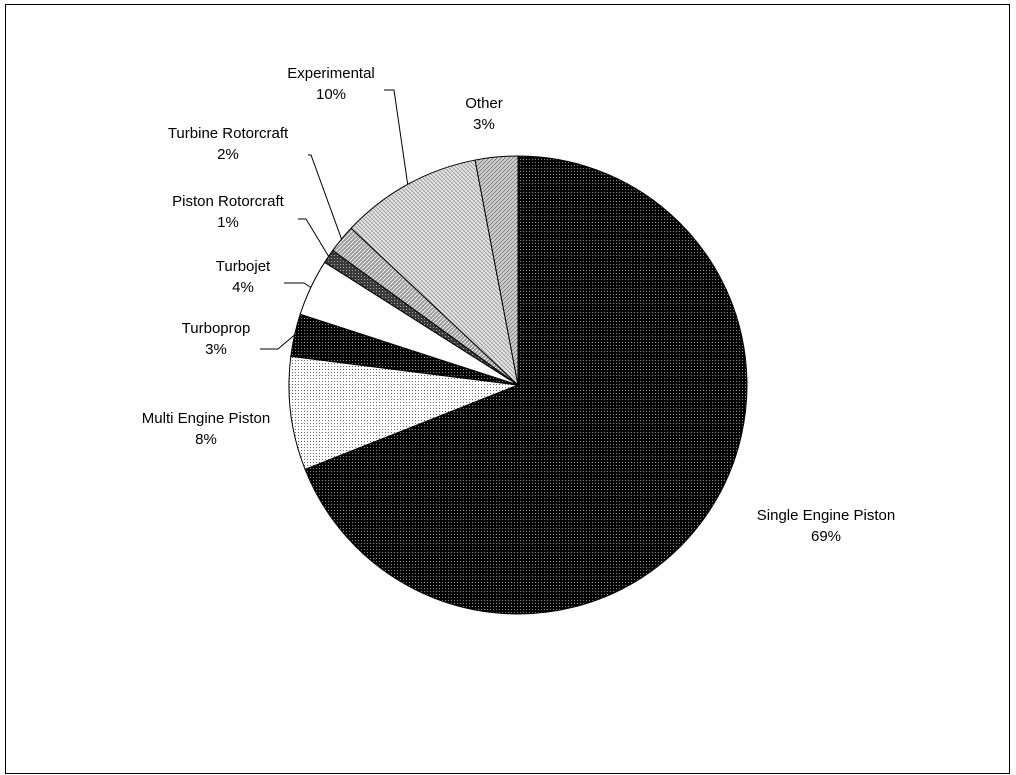 The height and width of the screenshot is (775, 1016). Describe the element at coordinates (826, 536) in the screenshot. I see `slice-percent-single-engine-piston: 69%` at that location.